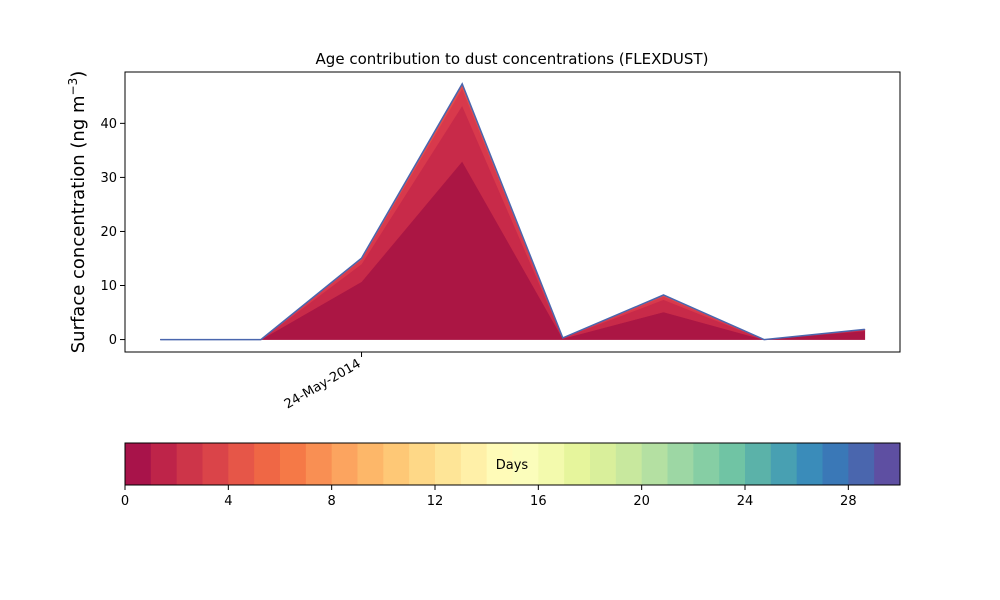 Image resolution: width=1000 pixels, height=600 pixels. What do you see at coordinates (73, 87) in the screenshot?
I see `y-axis-label-superscript: −3` at bounding box center [73, 87].